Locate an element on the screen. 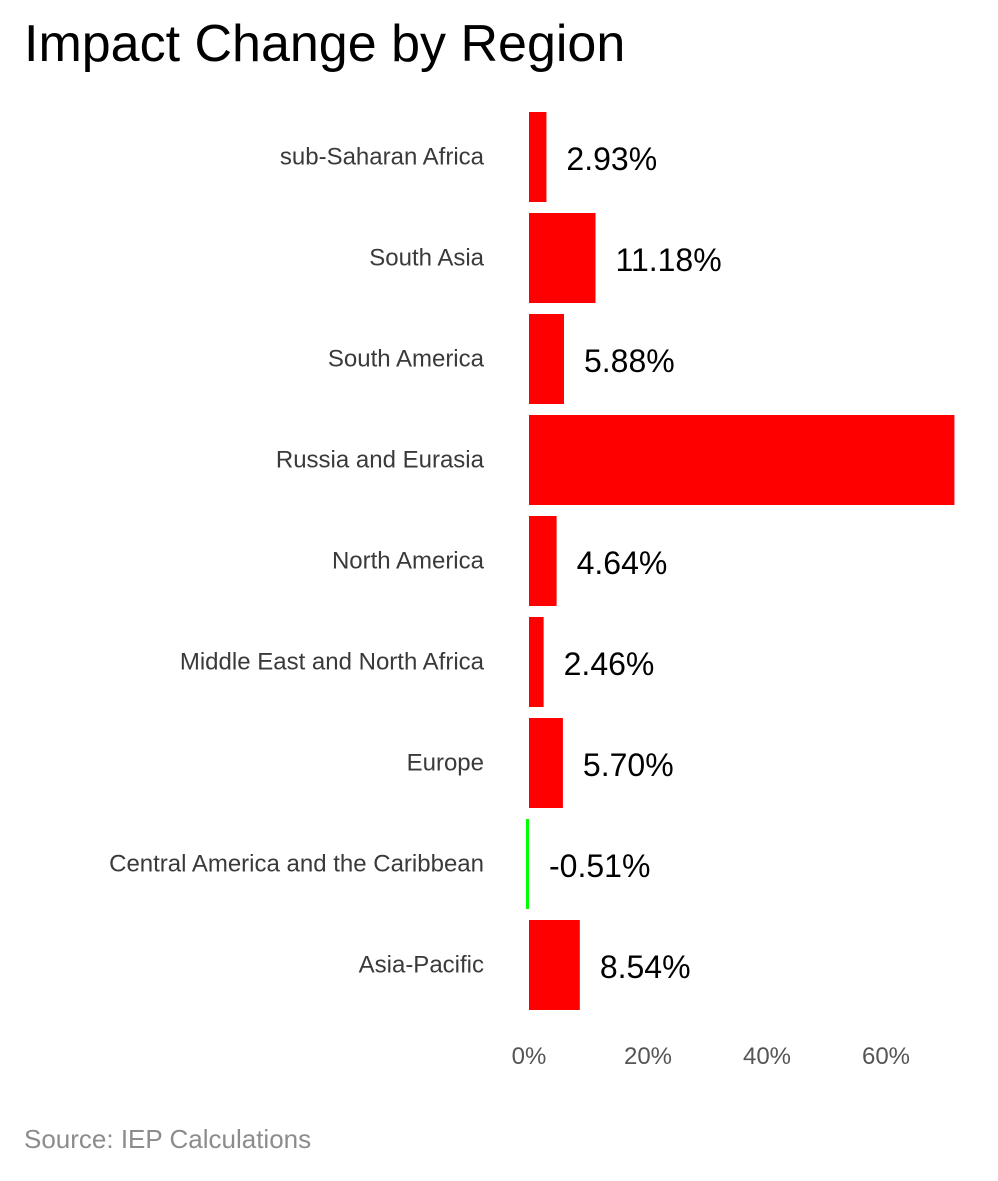 This screenshot has height=1181, width=998. category-label-central-america-and-the-caribbean: Central America and the Caribbean is located at coordinates (296, 864).